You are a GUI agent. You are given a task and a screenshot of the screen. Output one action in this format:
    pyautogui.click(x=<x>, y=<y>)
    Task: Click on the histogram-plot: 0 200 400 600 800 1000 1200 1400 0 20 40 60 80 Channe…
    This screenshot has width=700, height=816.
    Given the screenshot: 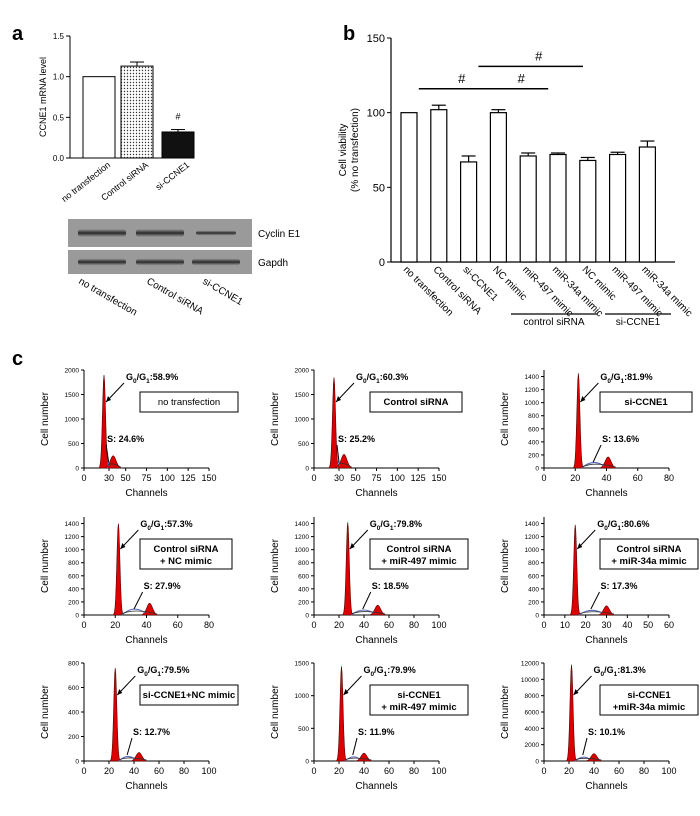 What is the action you would take?
    pyautogui.click(x=136, y=581)
    